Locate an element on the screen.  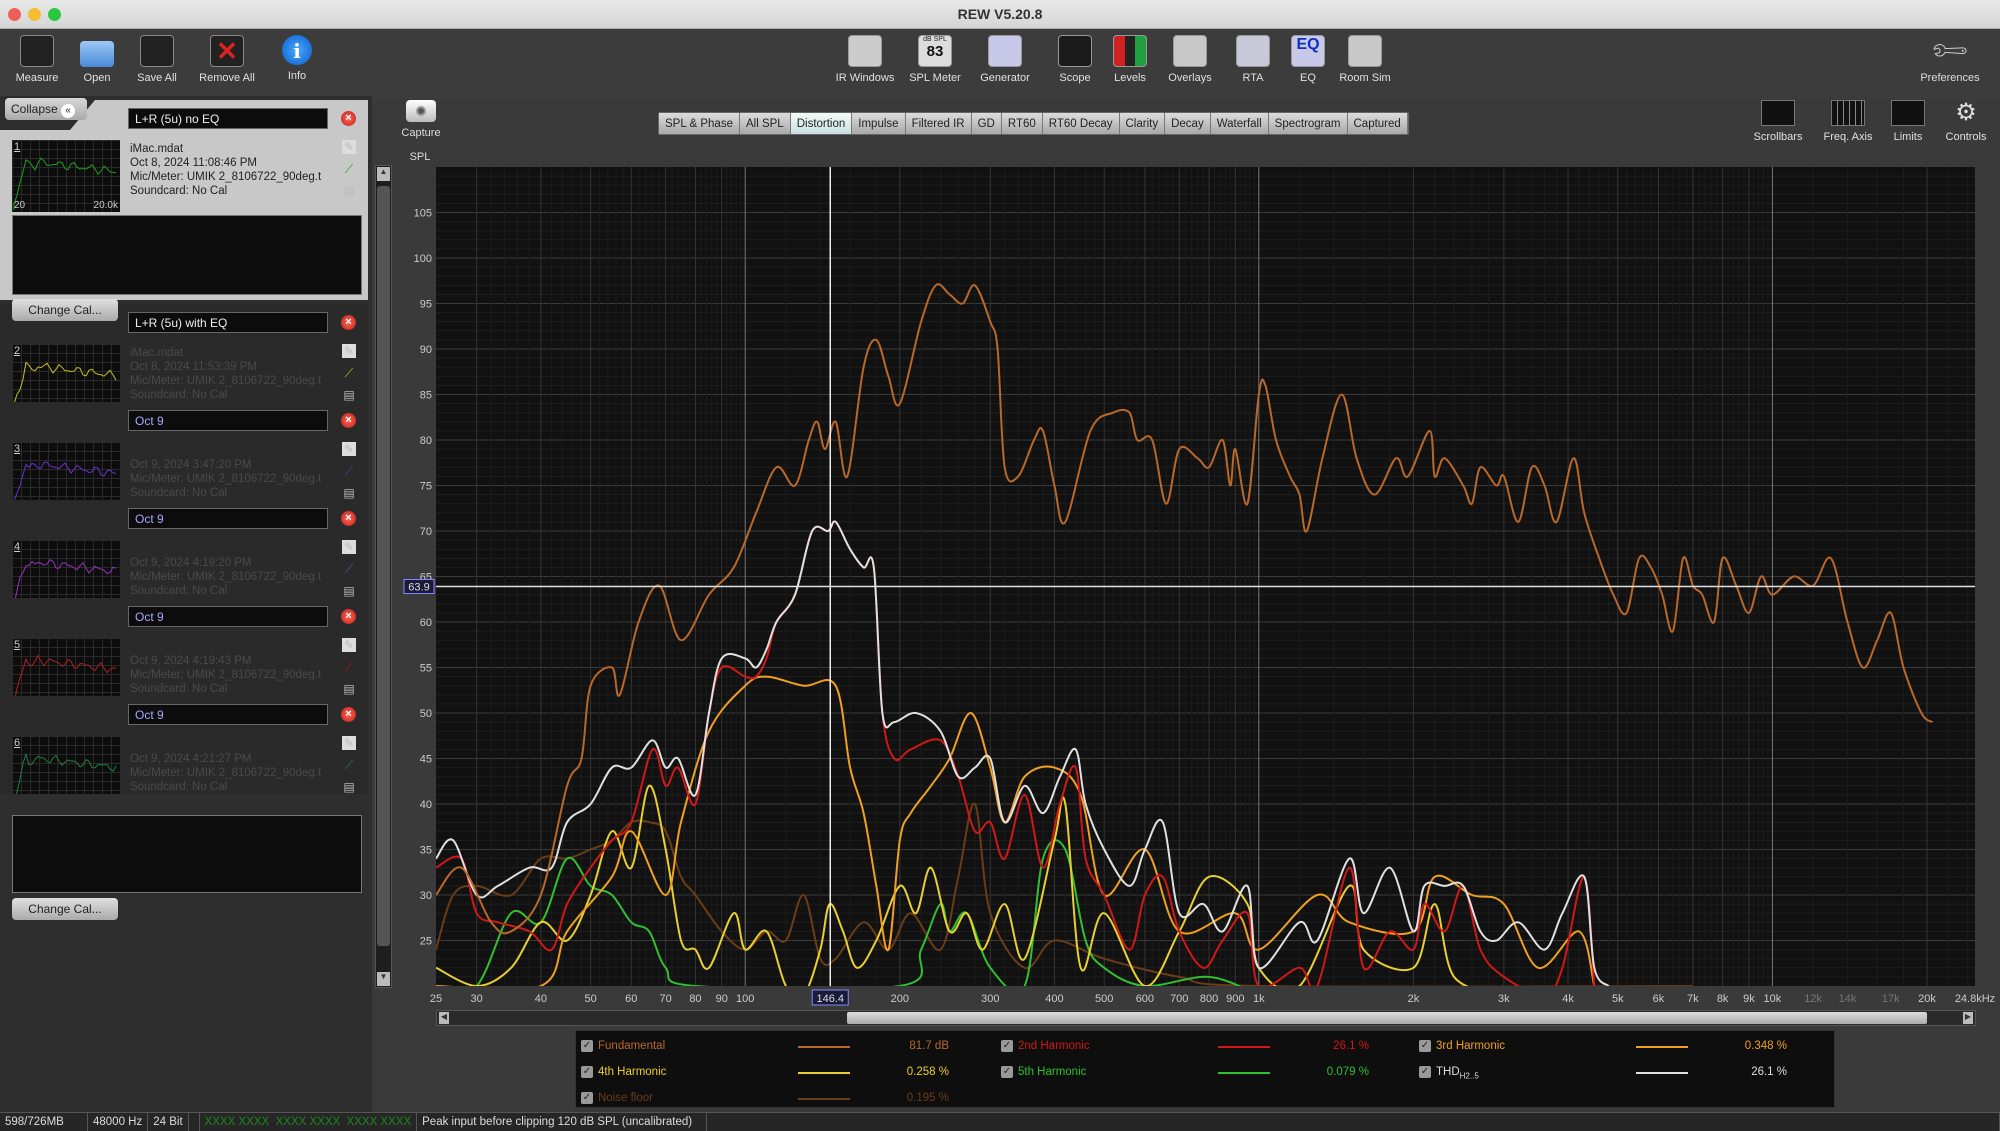
scrollbars-button: Scrollbars is located at coordinates (1778, 121).